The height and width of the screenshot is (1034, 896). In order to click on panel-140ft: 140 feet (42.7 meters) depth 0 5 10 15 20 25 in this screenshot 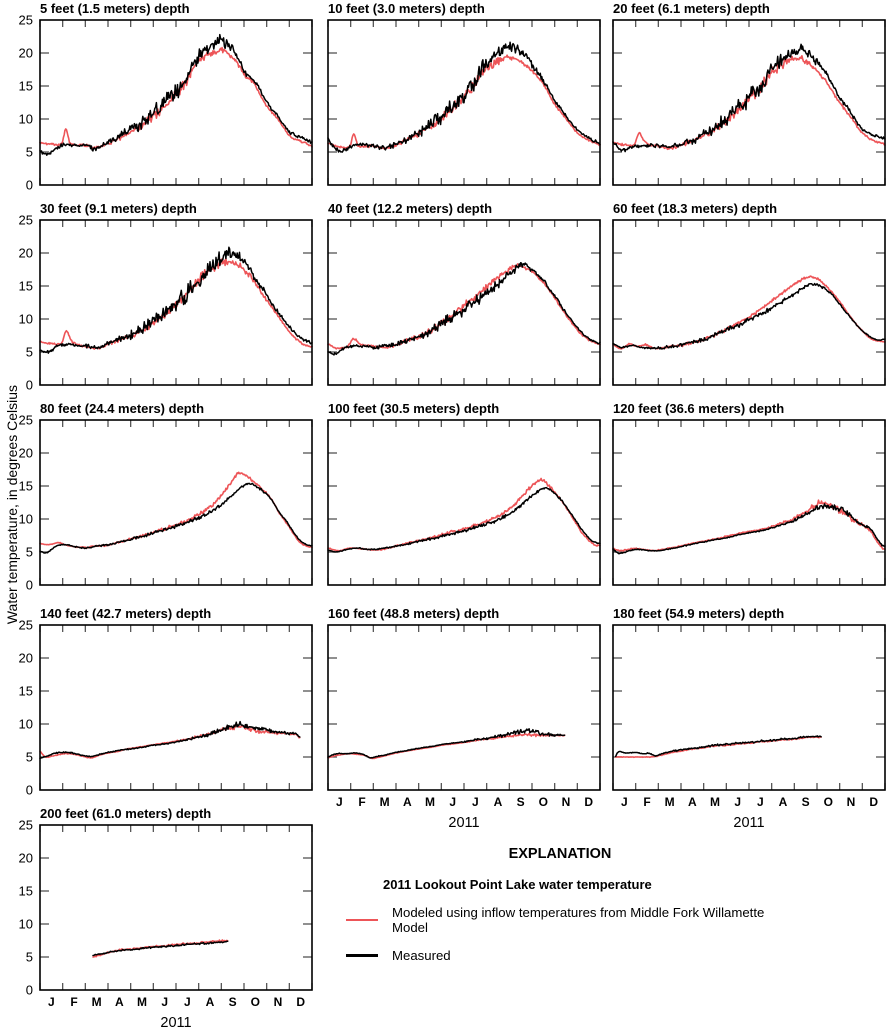, I will do `click(157, 720)`.